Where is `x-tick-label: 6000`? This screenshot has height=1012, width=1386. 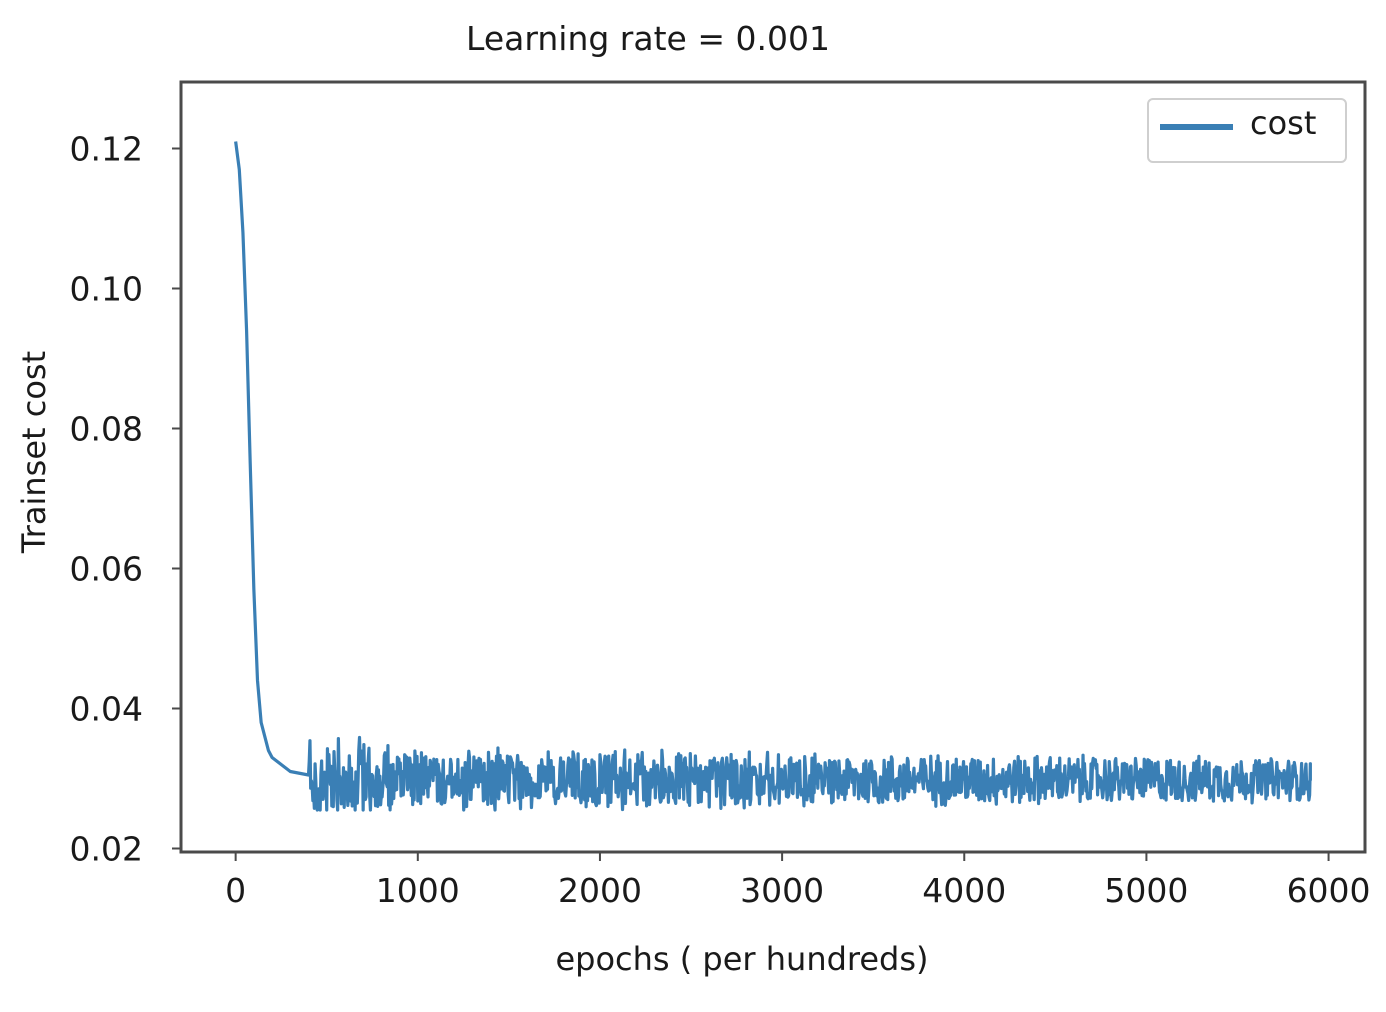
x-tick-label: 6000 is located at coordinates (1329, 890).